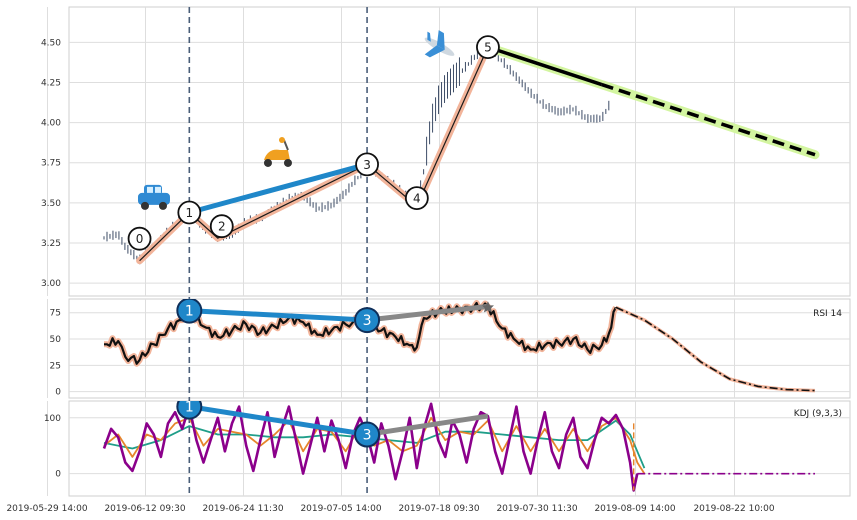 The width and height of the screenshot is (857, 520). Describe the element at coordinates (818, 414) in the screenshot. I see `kdj-label: KDJ (9,3,3)` at that location.